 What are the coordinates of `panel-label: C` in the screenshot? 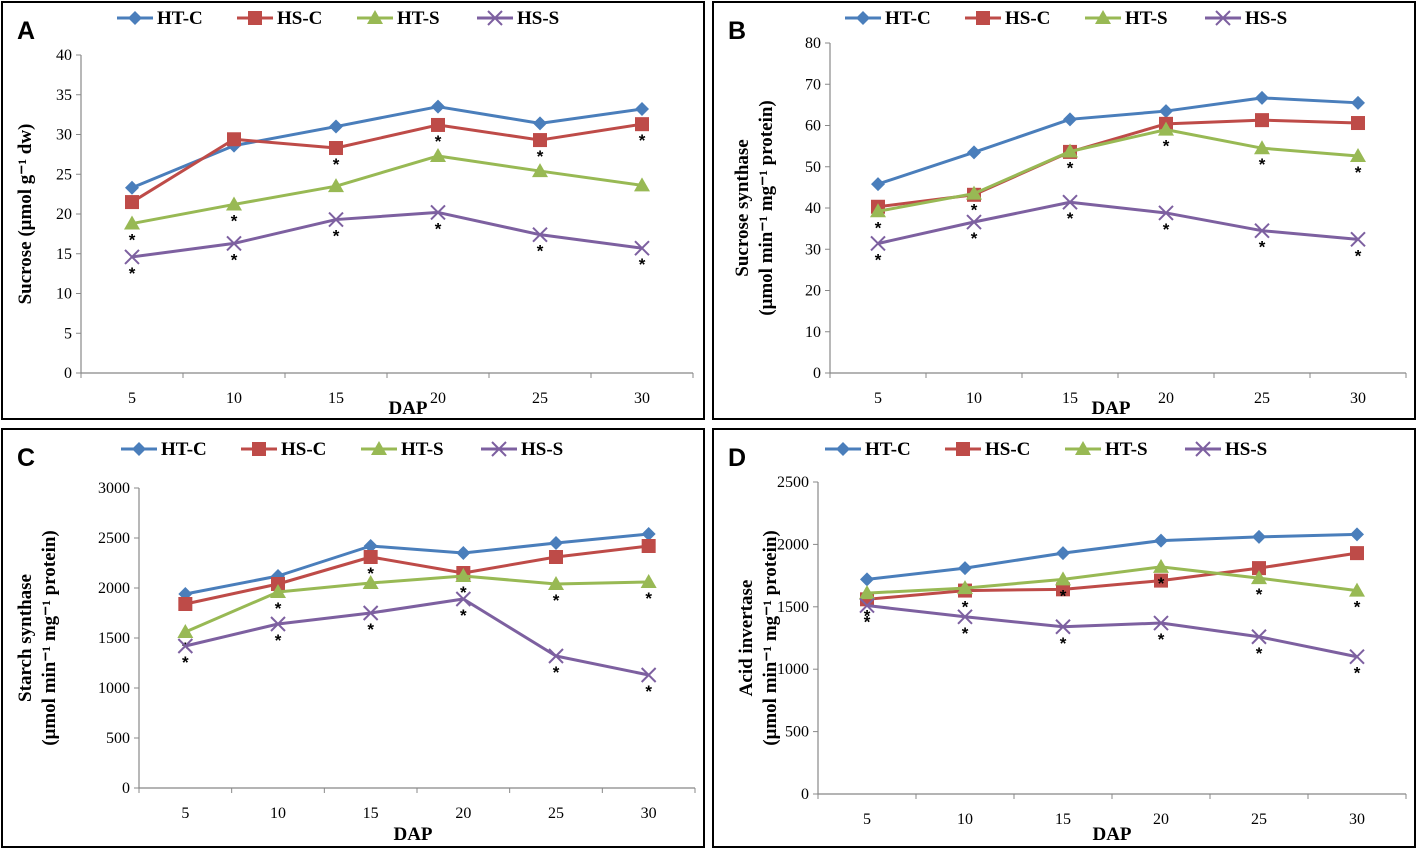 It's located at (26, 458).